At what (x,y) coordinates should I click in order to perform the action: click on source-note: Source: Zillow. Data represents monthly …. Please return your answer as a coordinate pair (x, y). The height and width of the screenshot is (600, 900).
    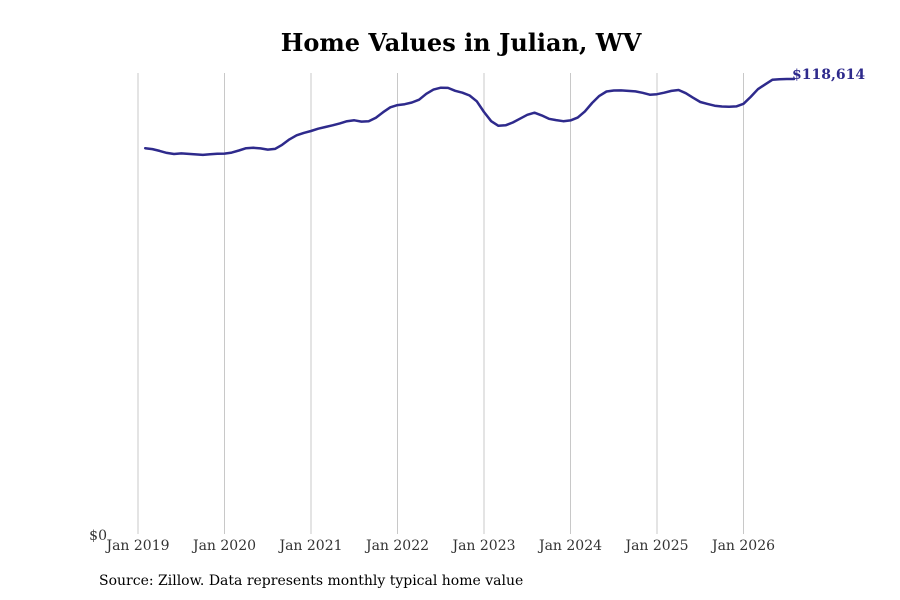
    Looking at the image, I should click on (311, 581).